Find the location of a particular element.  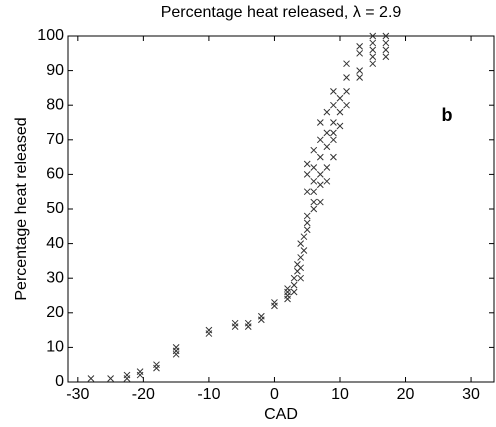

x-tick-label: 20 is located at coordinates (406, 394).